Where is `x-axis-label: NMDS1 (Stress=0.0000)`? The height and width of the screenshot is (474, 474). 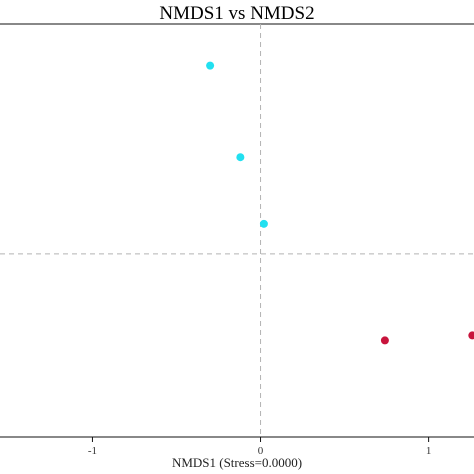
x-axis-label: NMDS1 (Stress=0.0000) is located at coordinates (237, 462).